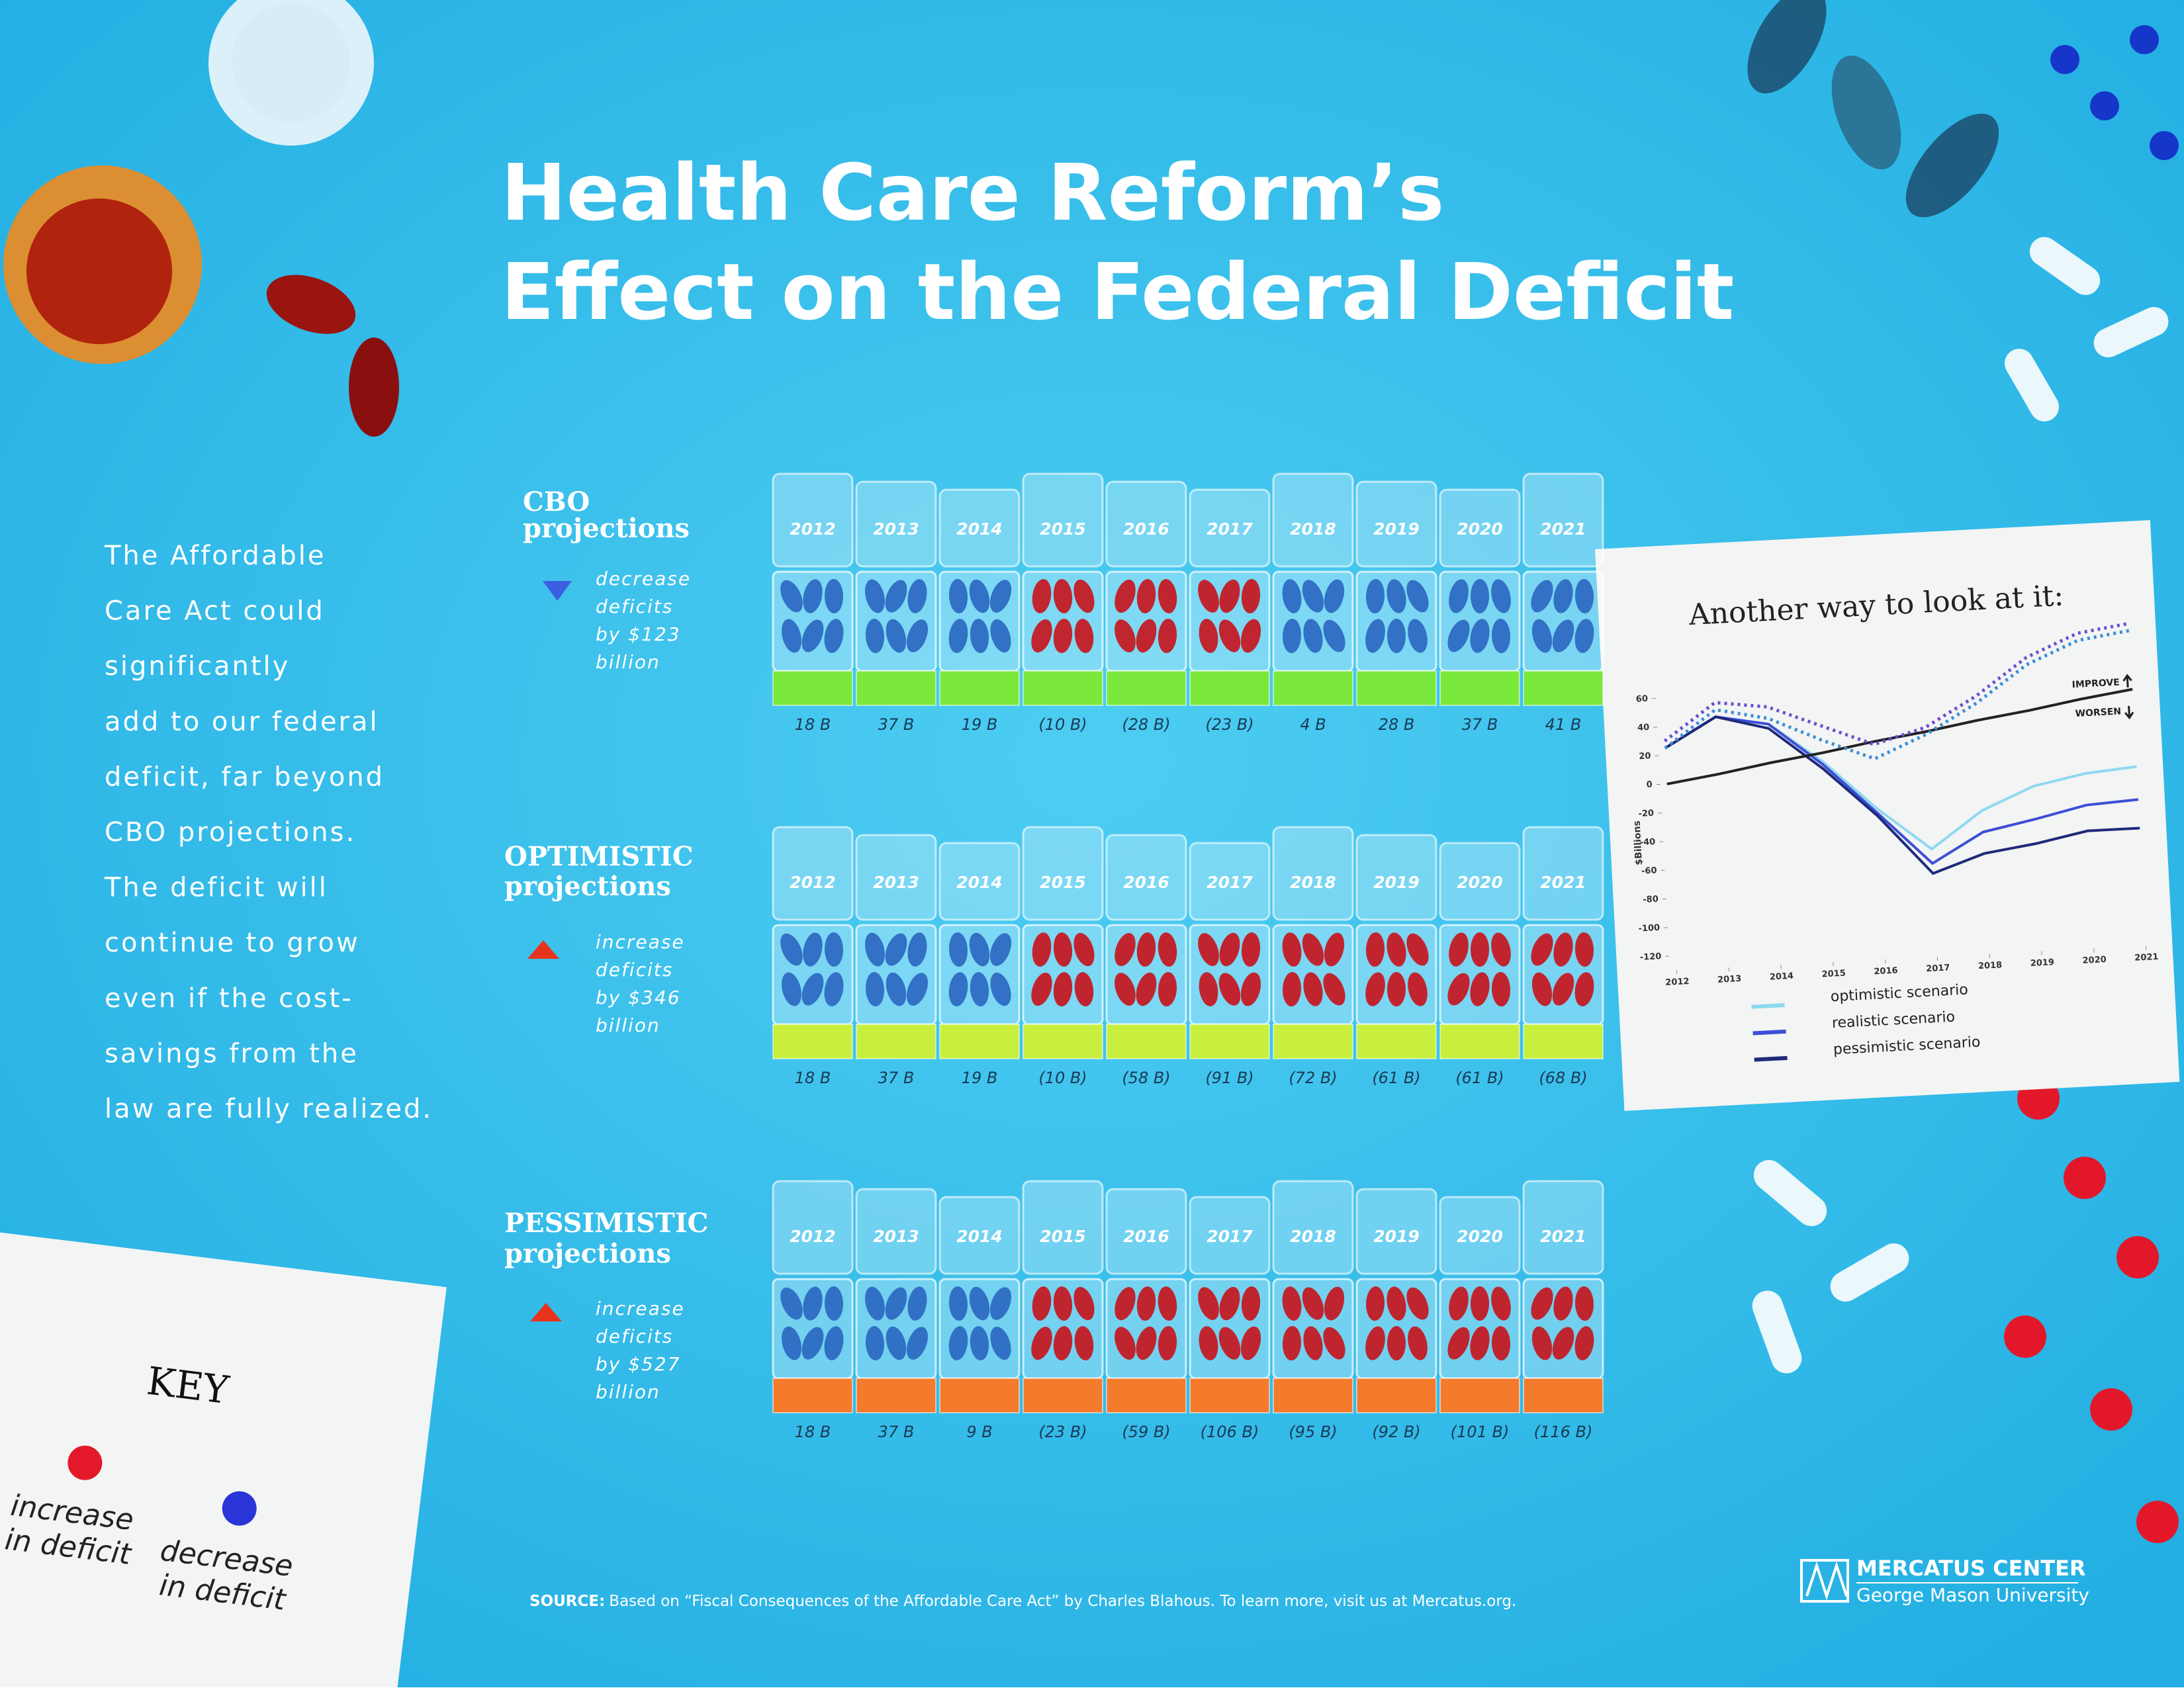  What do you see at coordinates (242, 722) in the screenshot?
I see `intro-line: add to our federal` at bounding box center [242, 722].